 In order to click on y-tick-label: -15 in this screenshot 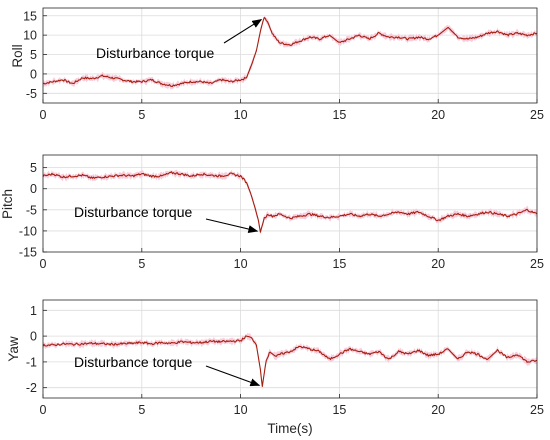, I will do `click(28, 253)`.